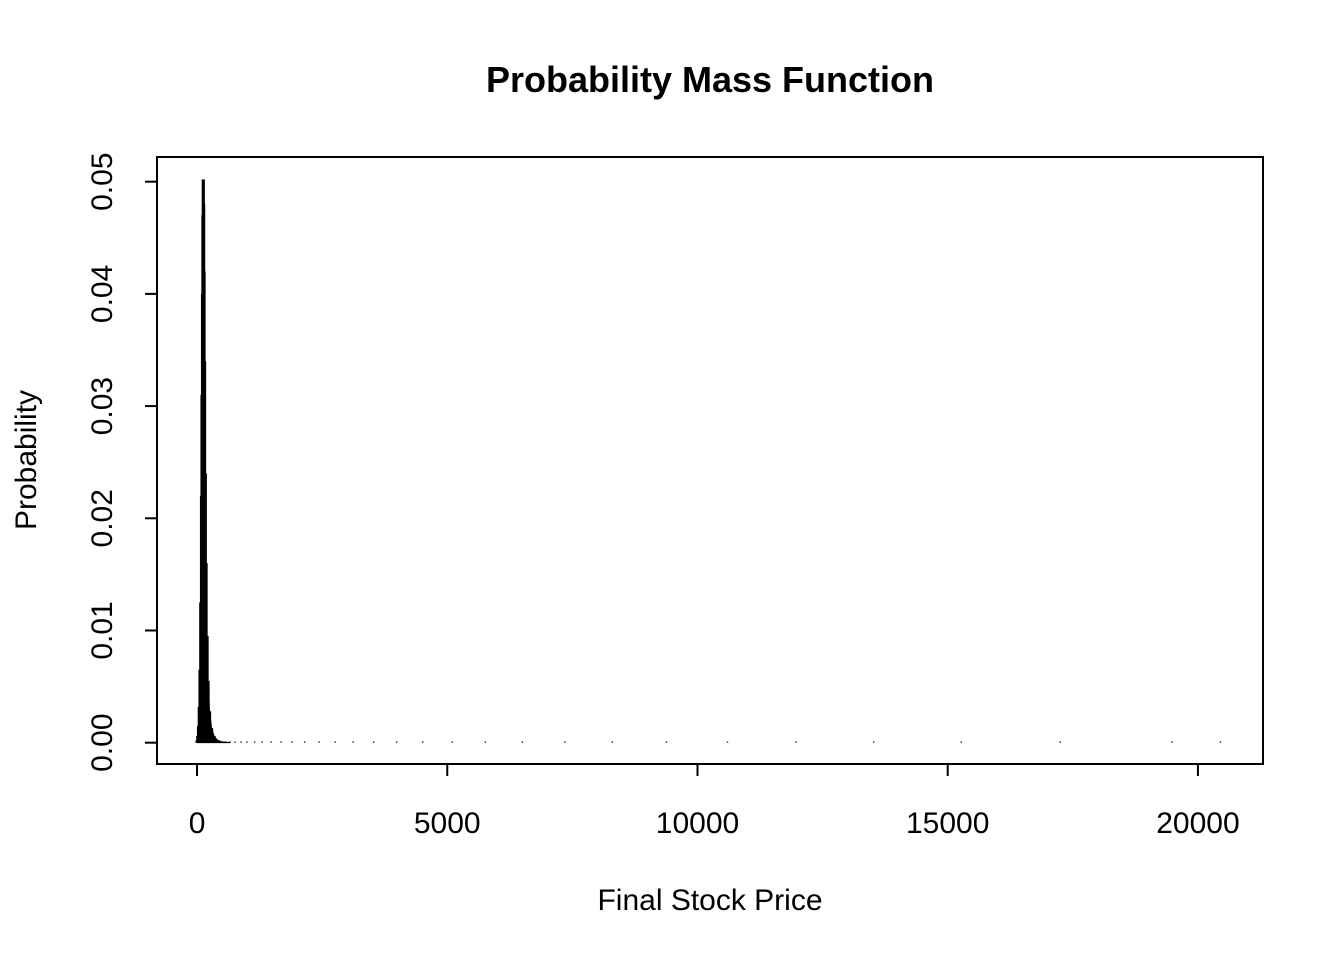  Describe the element at coordinates (447, 823) in the screenshot. I see `x-tick-label: 5000` at that location.